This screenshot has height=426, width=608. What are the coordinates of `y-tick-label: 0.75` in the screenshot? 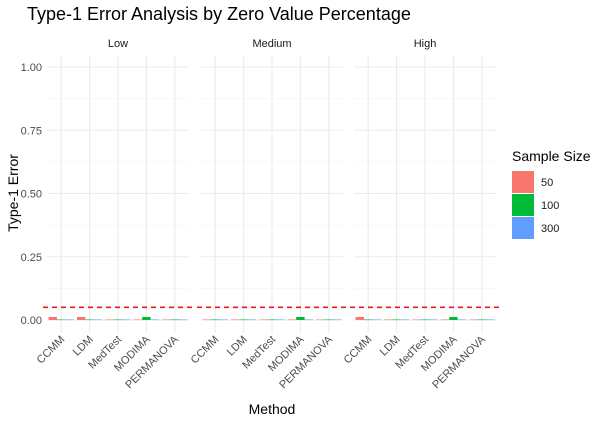 It's located at (31, 131).